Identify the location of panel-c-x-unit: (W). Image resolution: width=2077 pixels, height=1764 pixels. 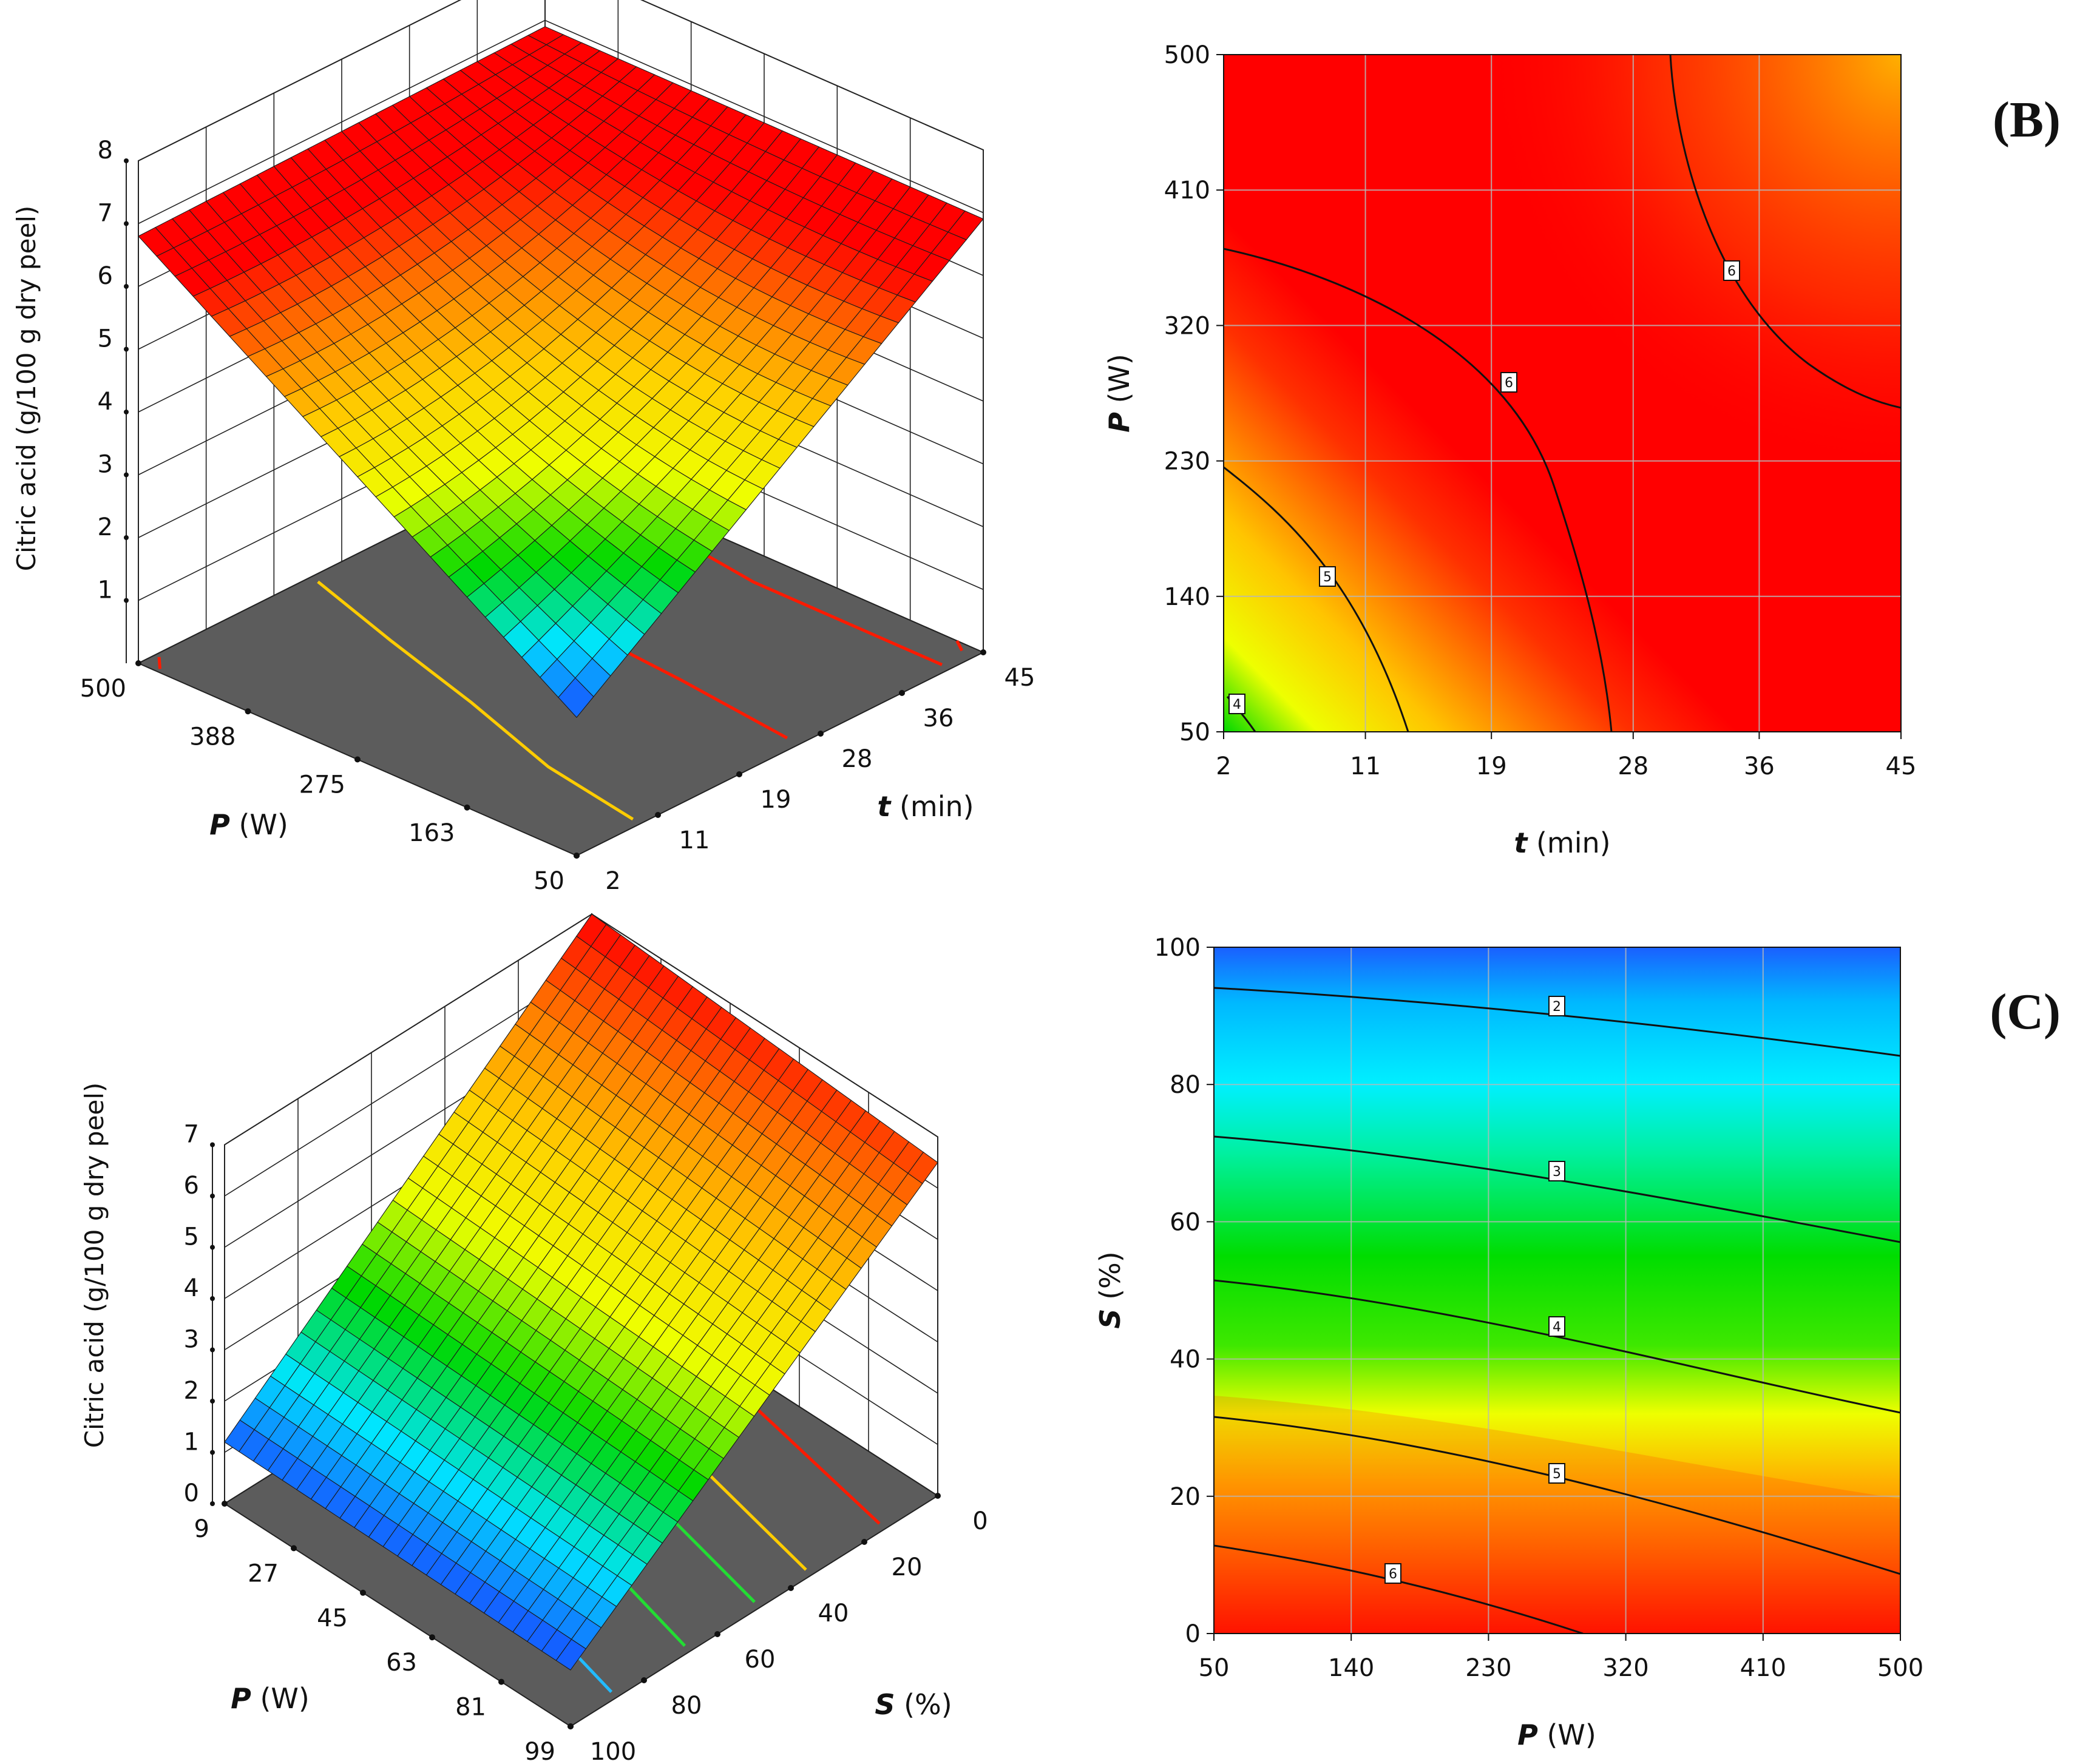
(1571, 1734).